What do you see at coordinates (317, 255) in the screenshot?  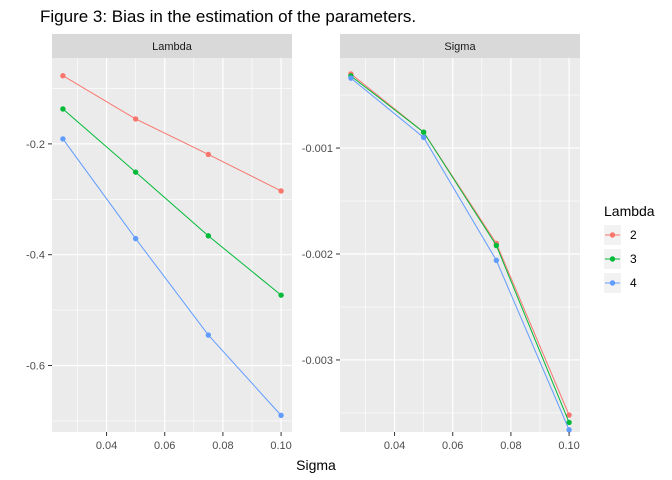 I see `y-tick-label: -0.002` at bounding box center [317, 255].